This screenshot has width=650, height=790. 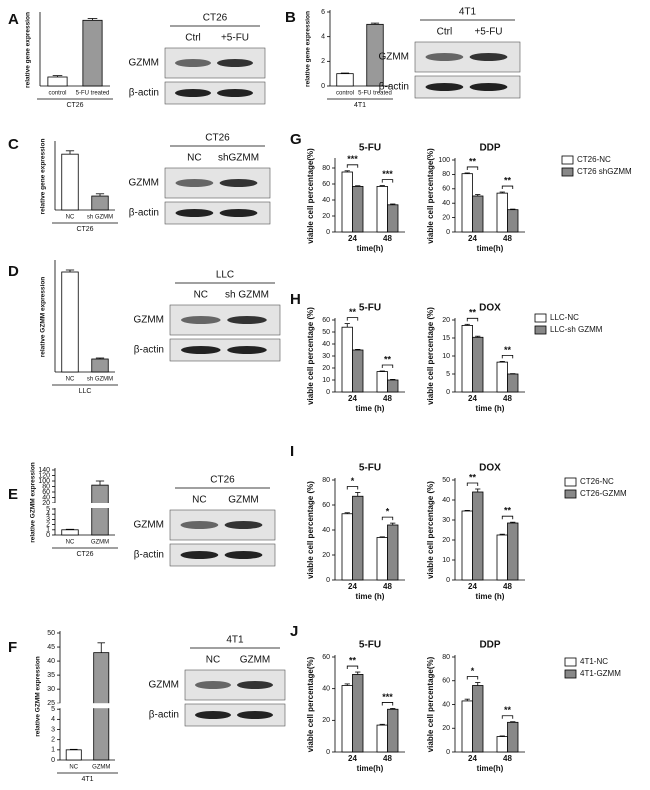 I want to click on y-tick-label: 2, so click(x=323, y=61).